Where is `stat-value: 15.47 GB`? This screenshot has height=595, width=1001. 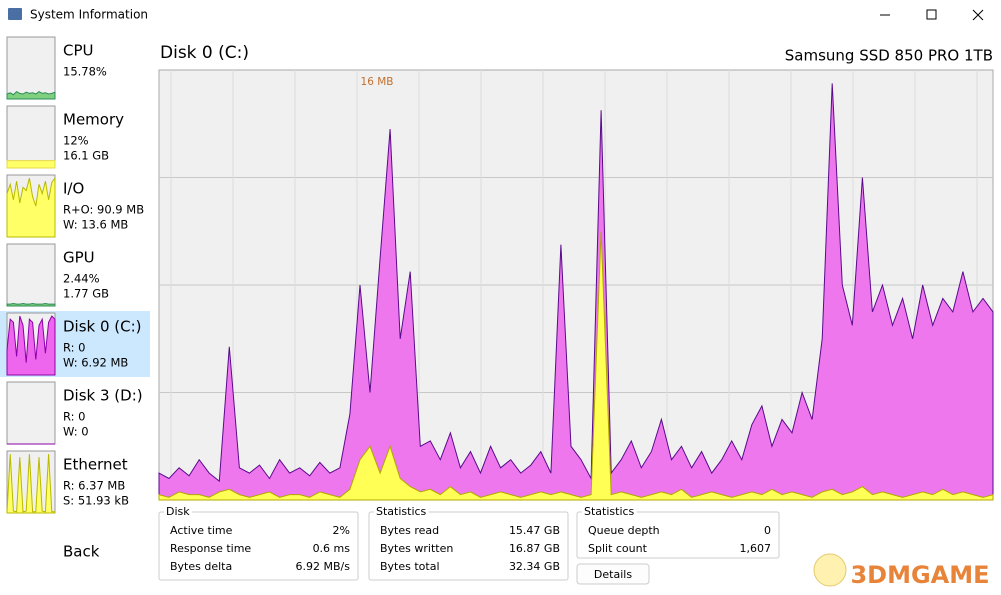 stat-value: 15.47 GB is located at coordinates (534, 530).